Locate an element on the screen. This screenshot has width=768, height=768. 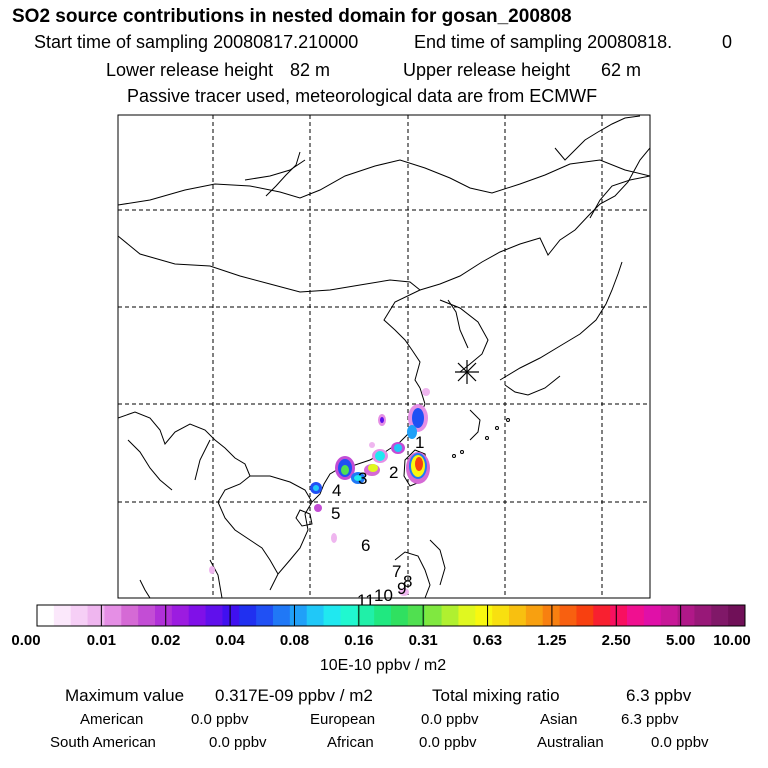
colorbar-tick-label: 0.08 is located at coordinates (294, 640).